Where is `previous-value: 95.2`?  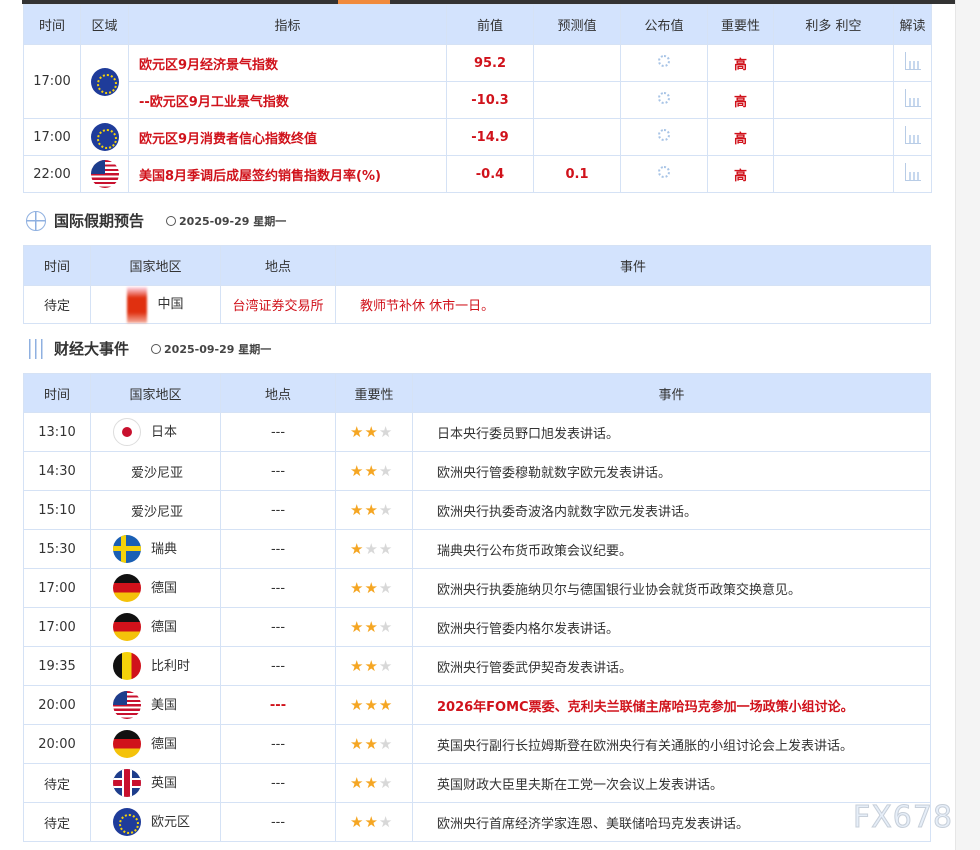 previous-value: 95.2 is located at coordinates (490, 63).